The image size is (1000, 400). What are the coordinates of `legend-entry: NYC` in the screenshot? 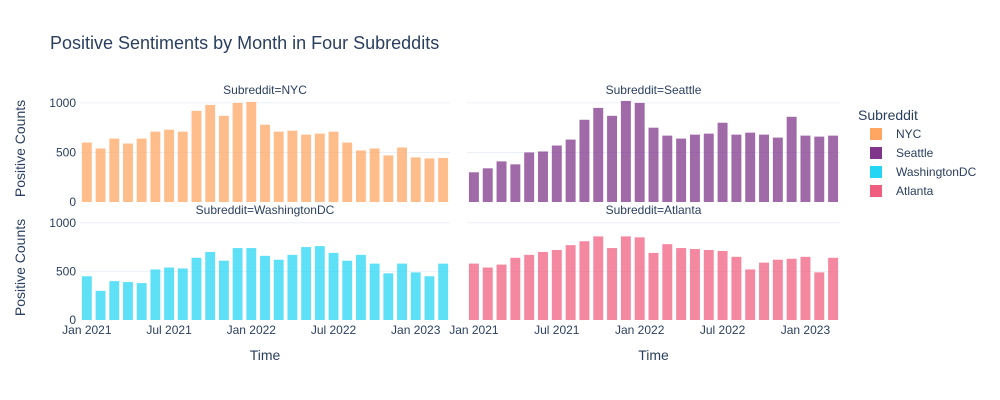 It's located at (909, 134).